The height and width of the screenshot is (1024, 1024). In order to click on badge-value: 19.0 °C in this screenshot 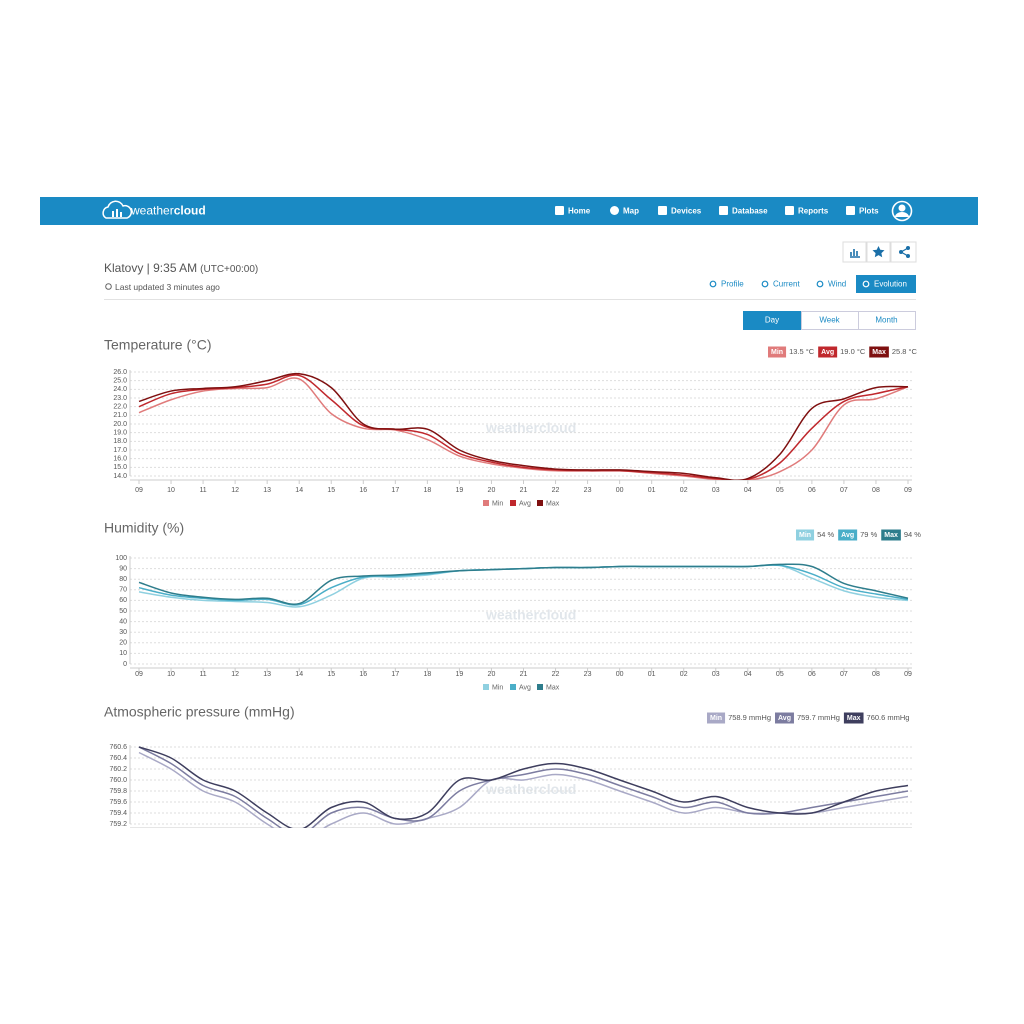, I will do `click(853, 351)`.